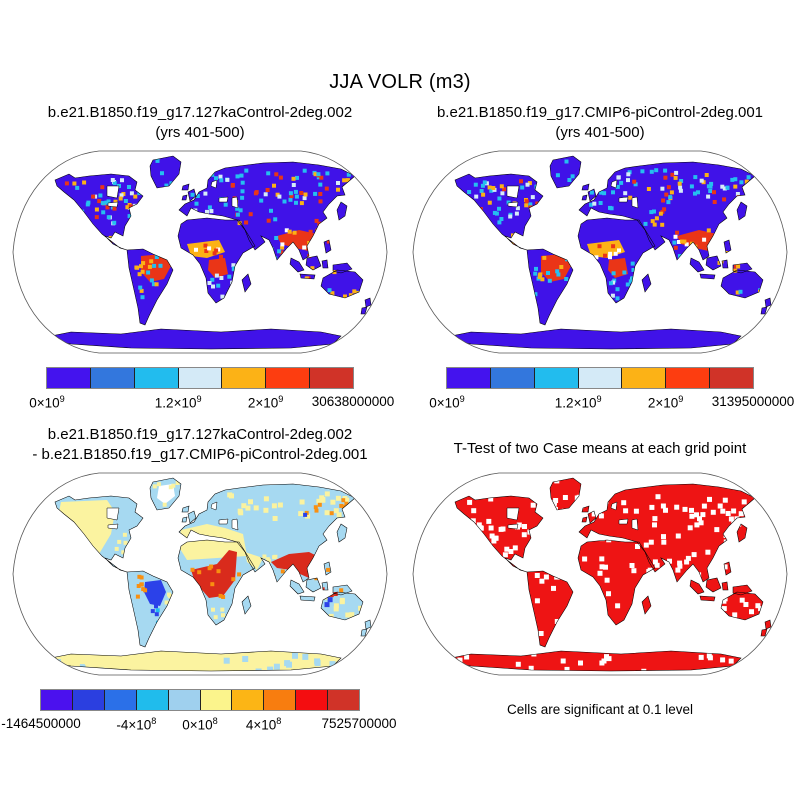 Image resolution: width=800 pixels, height=800 pixels. Describe the element at coordinates (359, 723) in the screenshot. I see `colorbar-tick-label: 7525700000` at that location.